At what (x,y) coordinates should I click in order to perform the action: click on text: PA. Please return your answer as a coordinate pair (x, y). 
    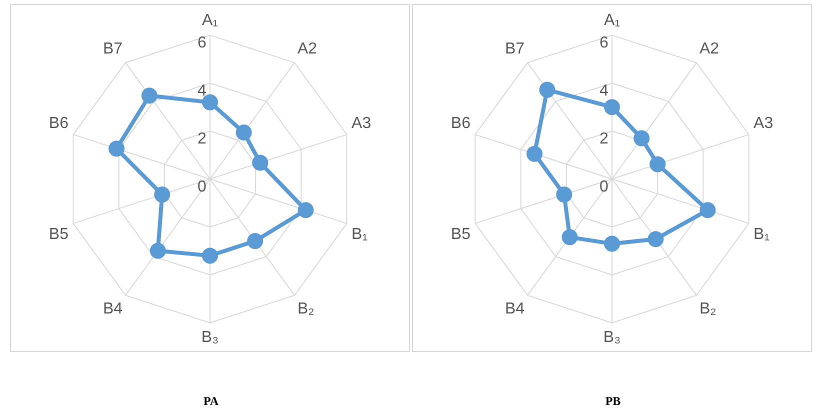
    Looking at the image, I should click on (211, 401).